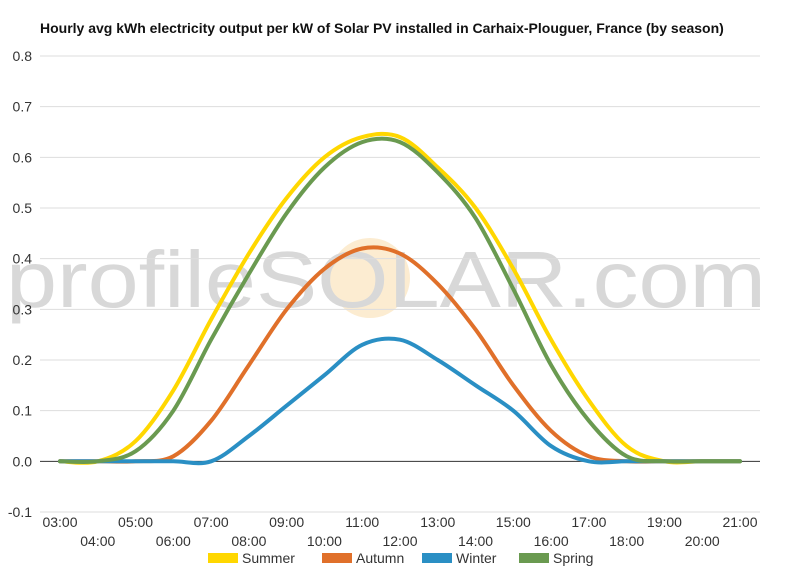  What do you see at coordinates (97, 541) in the screenshot?
I see `x-tick-label: 04:00` at bounding box center [97, 541].